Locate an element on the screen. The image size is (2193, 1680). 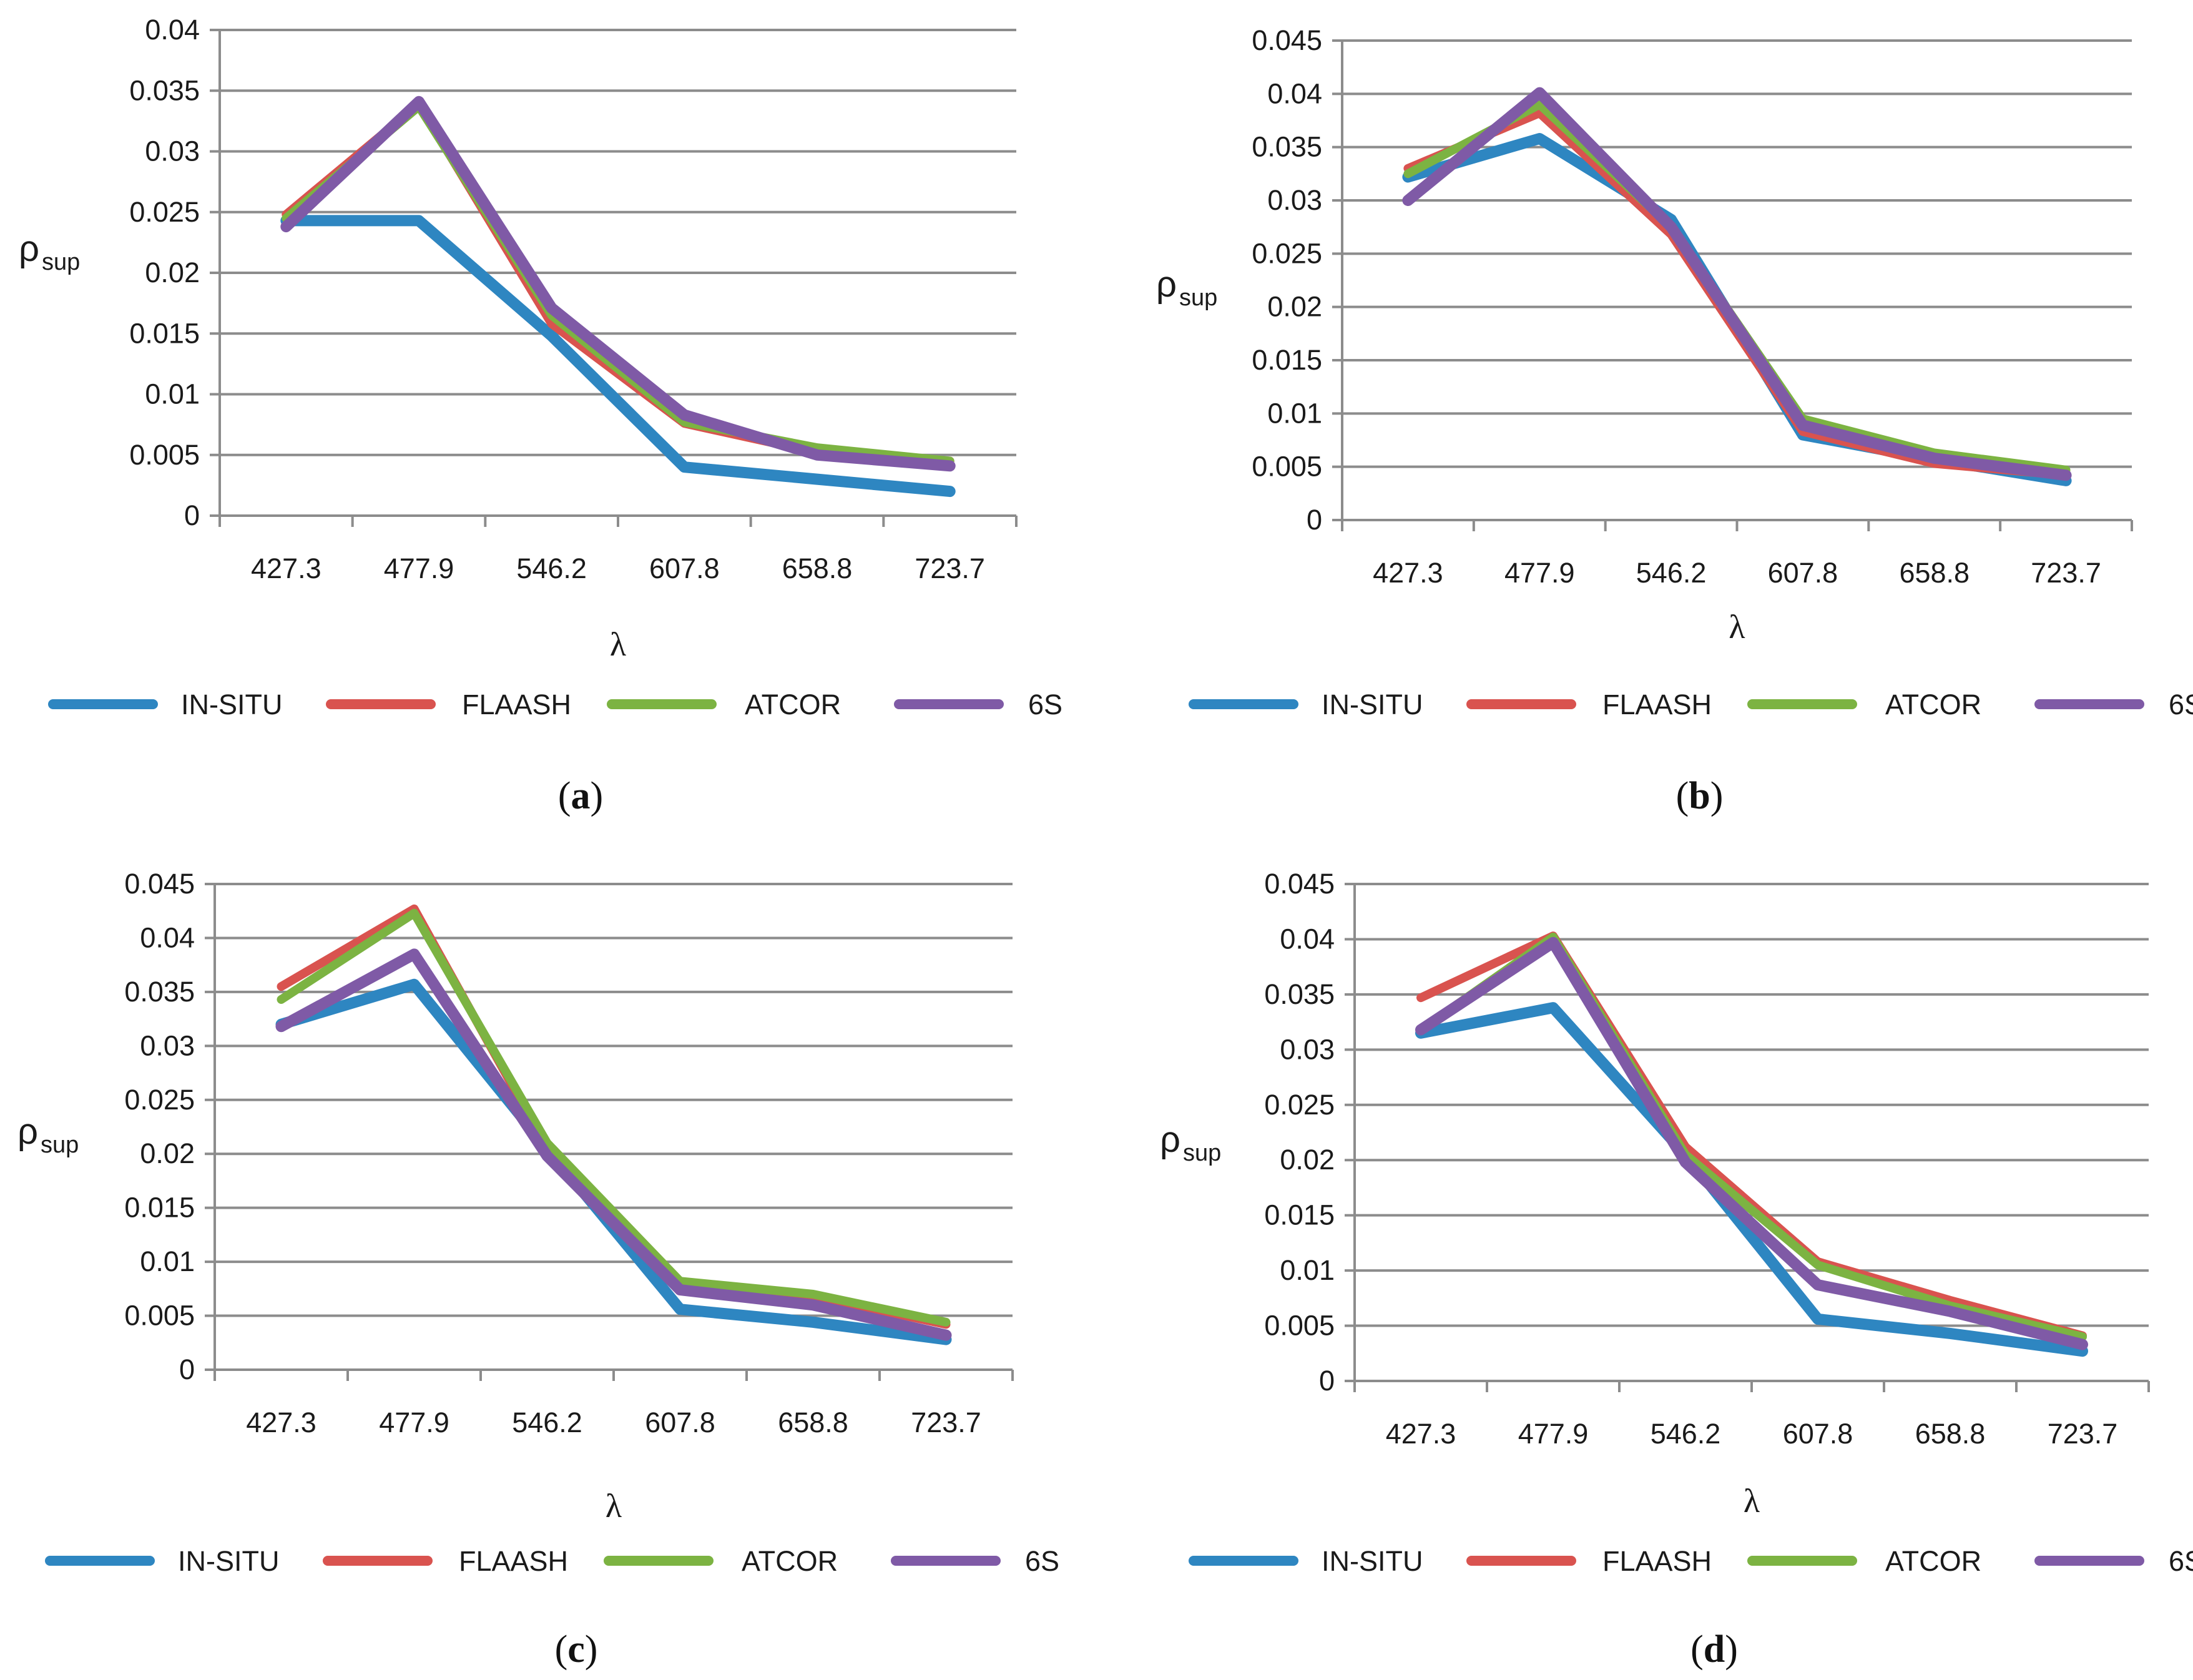
panel-label: (c) is located at coordinates (576, 1649).